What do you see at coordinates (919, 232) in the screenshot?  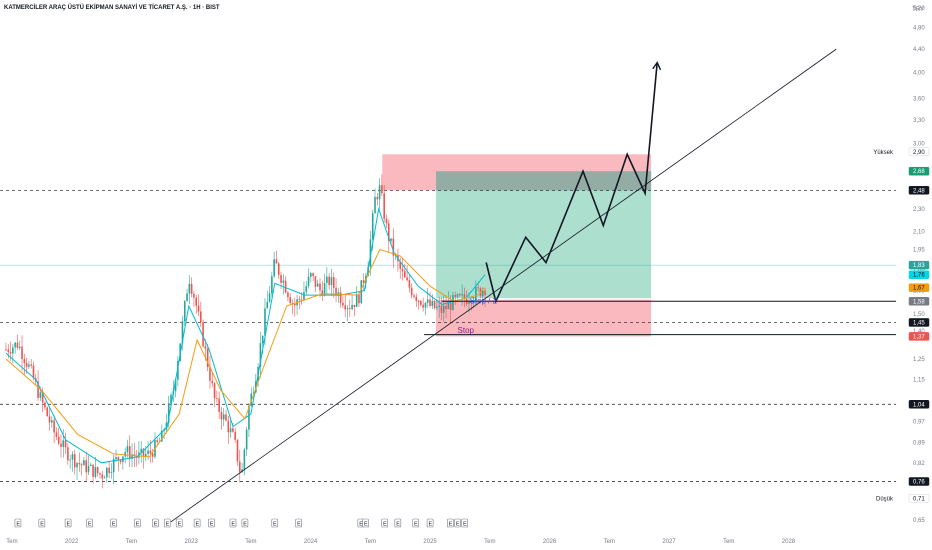 I see `y-tick-label: 2,10` at bounding box center [919, 232].